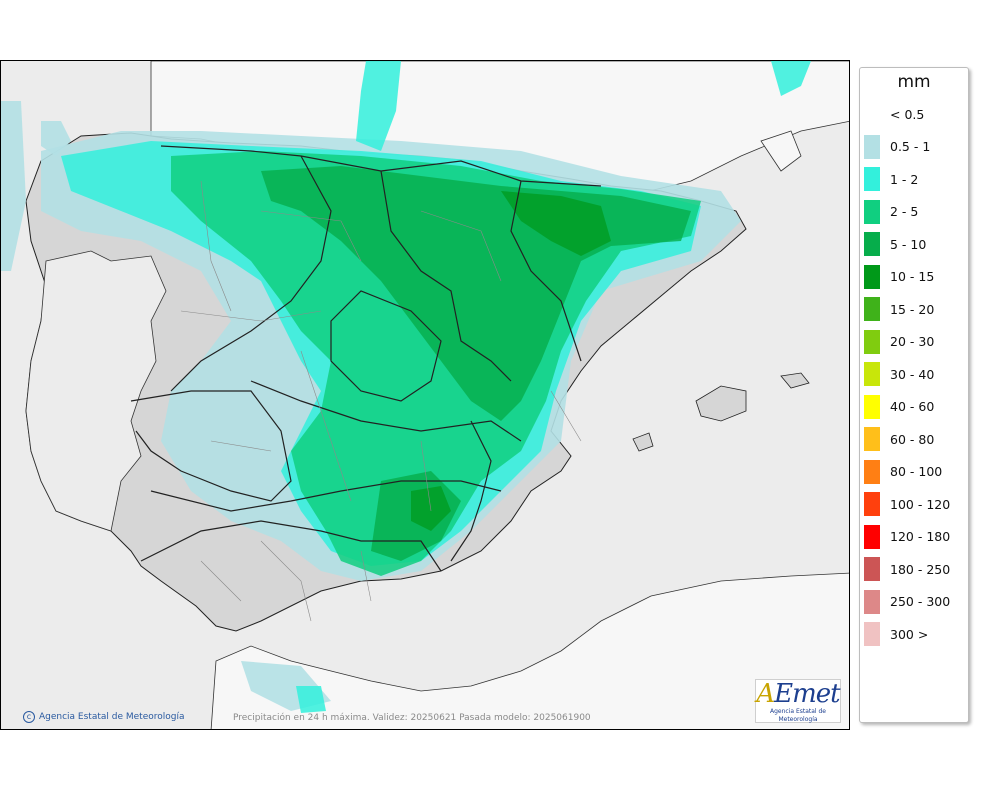 The width and height of the screenshot is (1000, 790). I want to click on legend-label: 300 >, so click(909, 634).